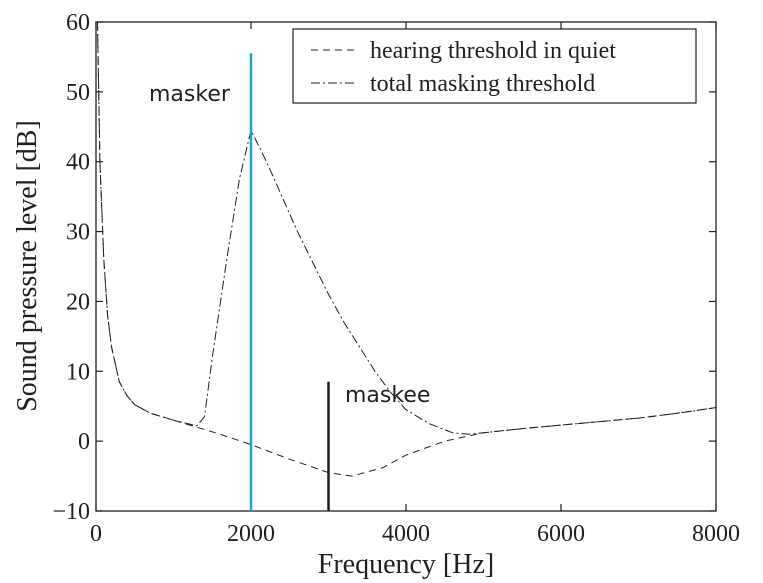 The image size is (763, 583). Describe the element at coordinates (27, 266) in the screenshot. I see `y-axis-title: Sound pressure level [dB]` at that location.